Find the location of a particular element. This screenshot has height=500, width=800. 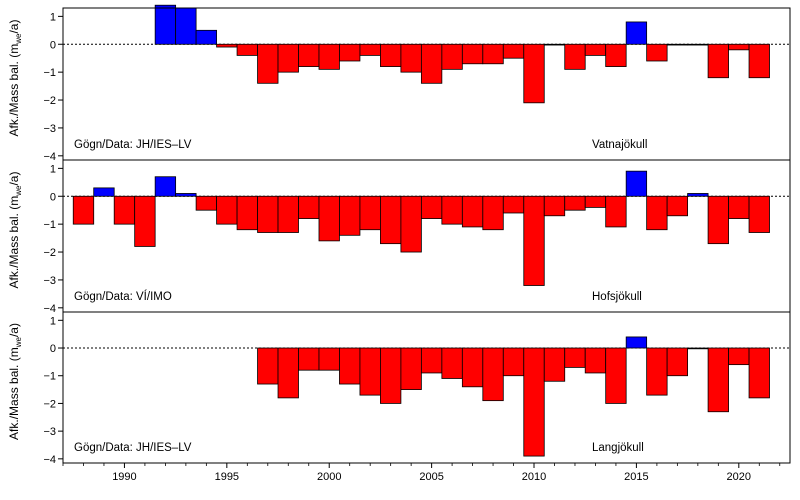

bar-1993 is located at coordinates (186, 26).